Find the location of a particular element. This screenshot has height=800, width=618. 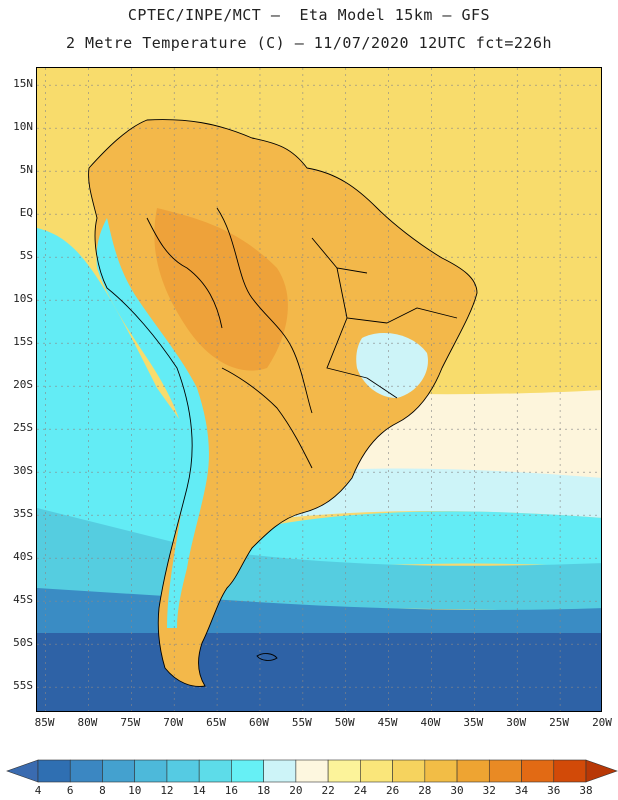

lon-tick-label: 75W is located at coordinates (130, 722).